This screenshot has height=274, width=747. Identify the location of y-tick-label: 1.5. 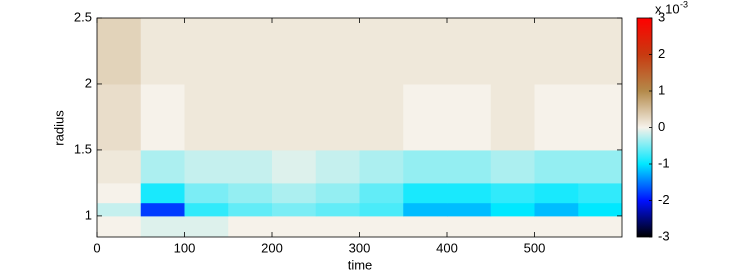
(83, 148).